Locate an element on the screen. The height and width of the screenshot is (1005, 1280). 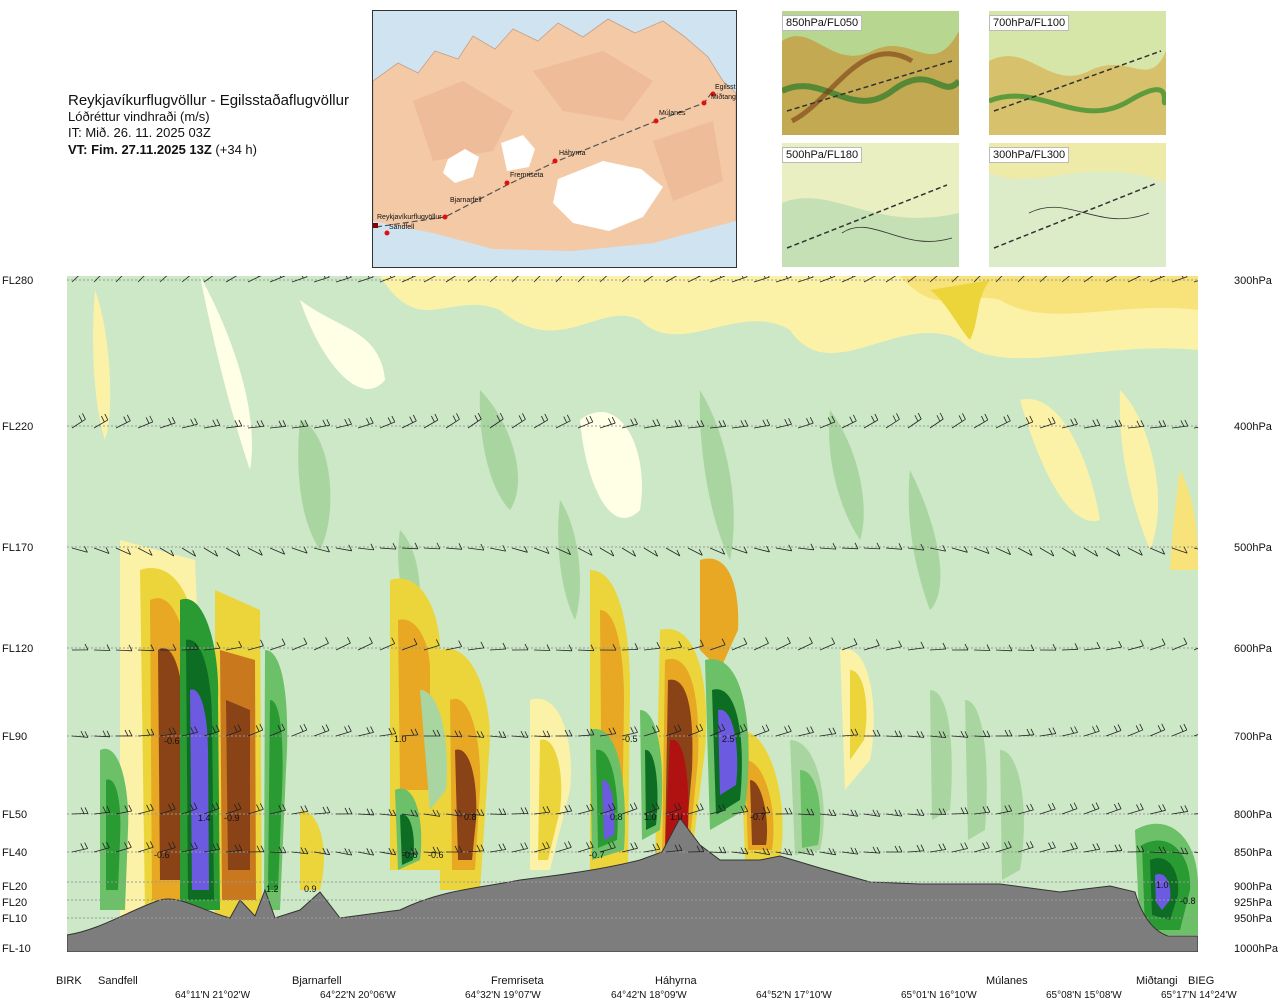
map-point-mulanes is located at coordinates (656, 121).